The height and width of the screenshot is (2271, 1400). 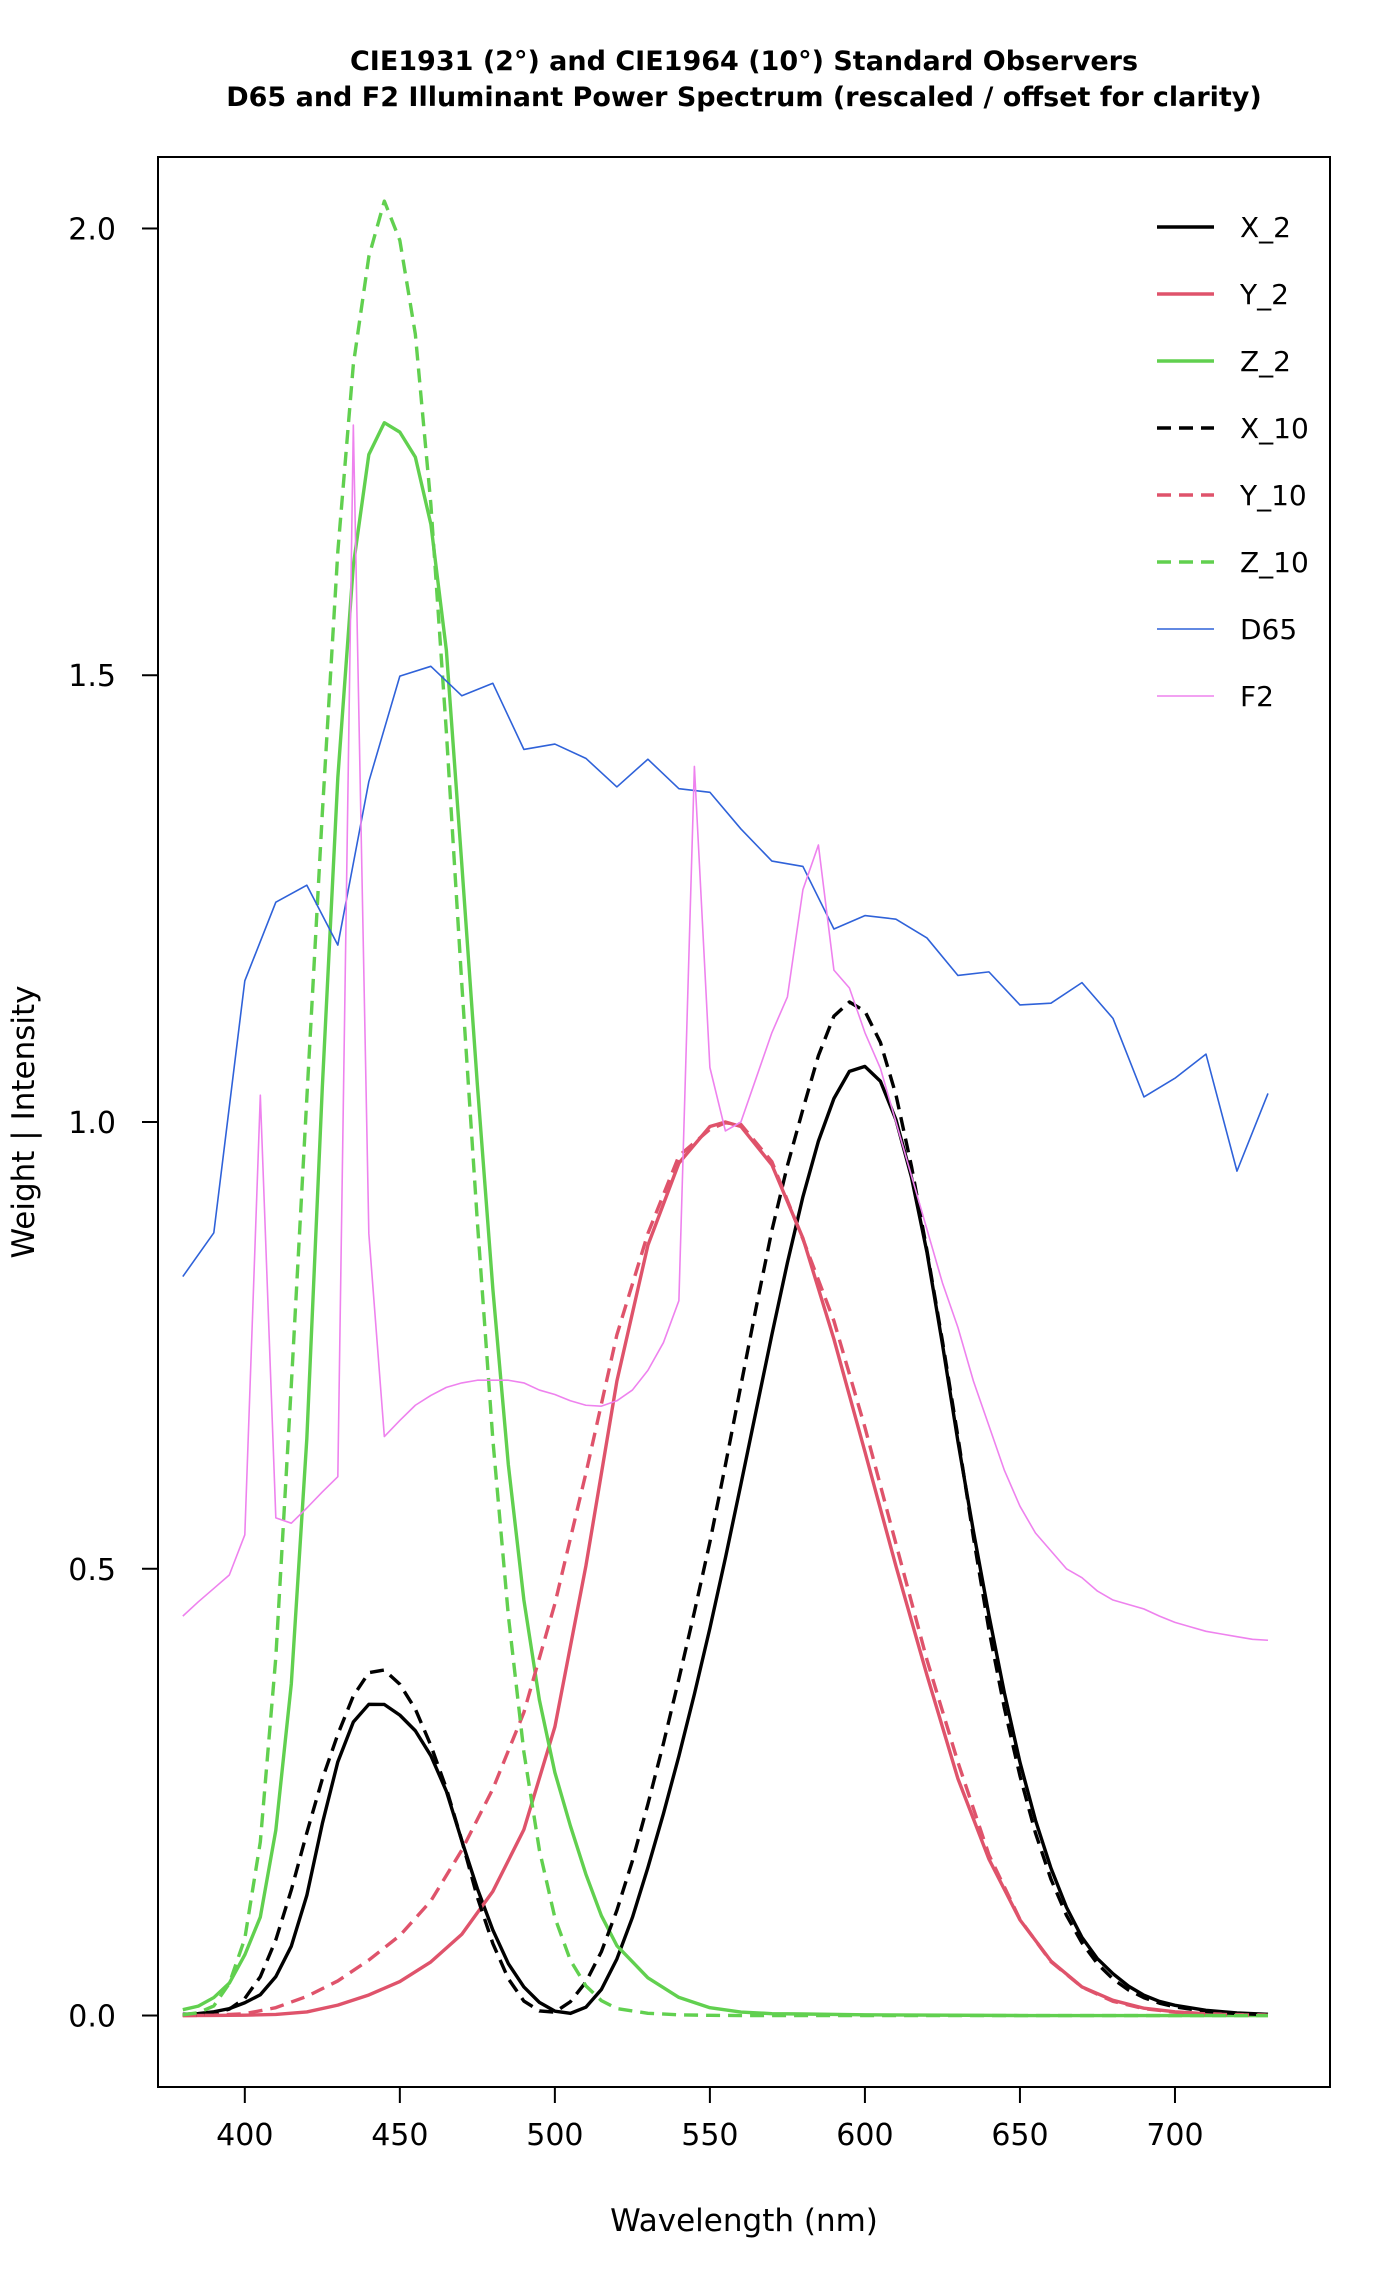 I want to click on legend-label-x-2: X_2, so click(x=1265, y=227).